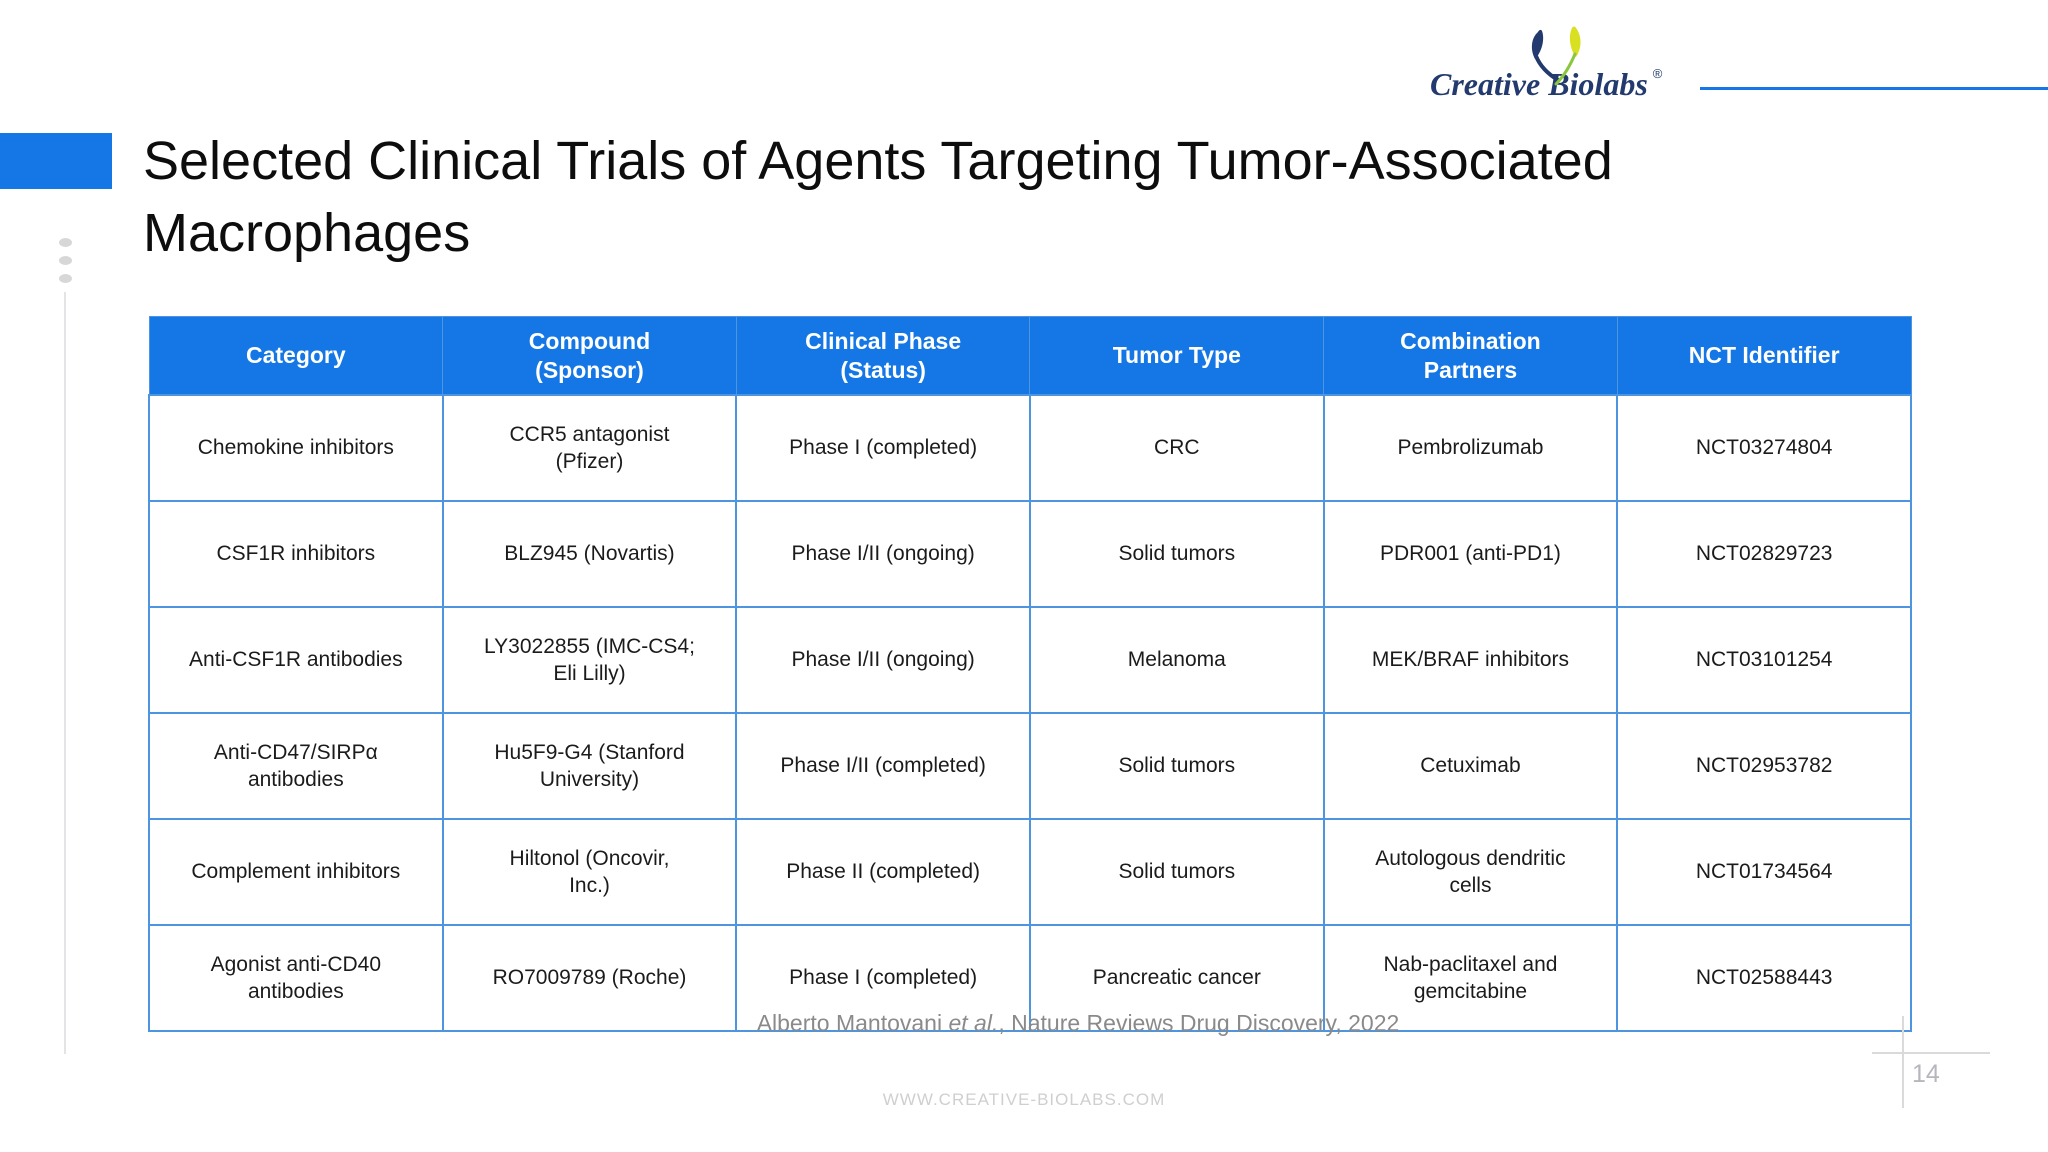 The width and height of the screenshot is (2048, 1152). Describe the element at coordinates (1470, 448) in the screenshot. I see `table-cell: Pembrolizumab` at that location.